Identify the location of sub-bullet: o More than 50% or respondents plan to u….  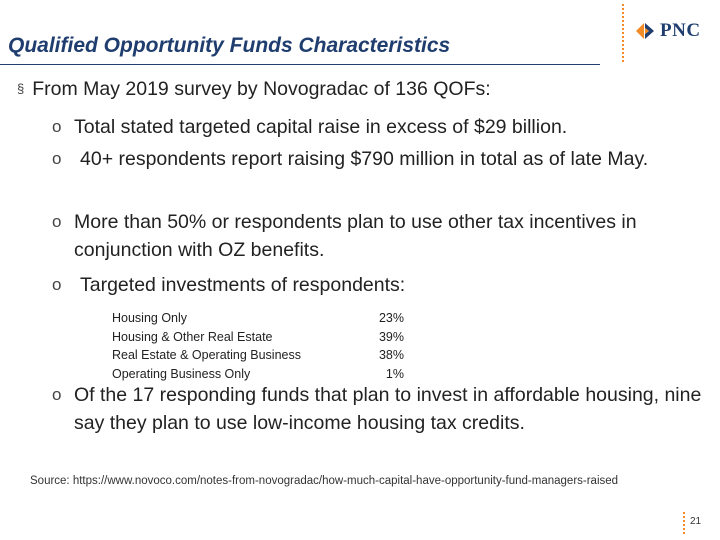
(372, 236).